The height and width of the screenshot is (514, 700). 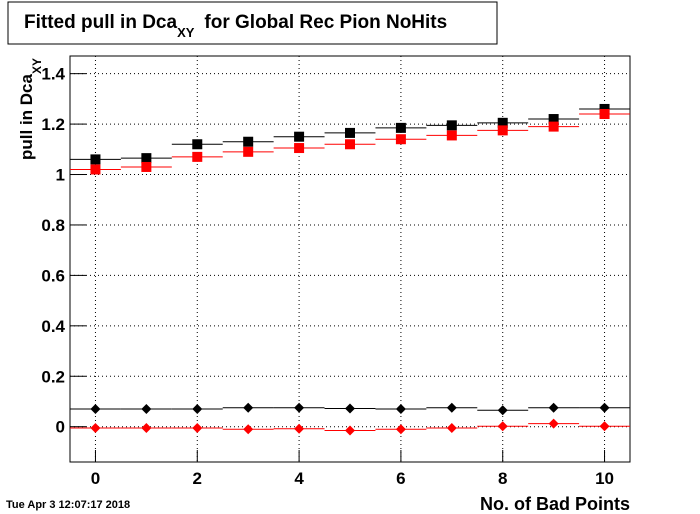 I want to click on y-tick-label: 1.2, so click(x=53, y=124).